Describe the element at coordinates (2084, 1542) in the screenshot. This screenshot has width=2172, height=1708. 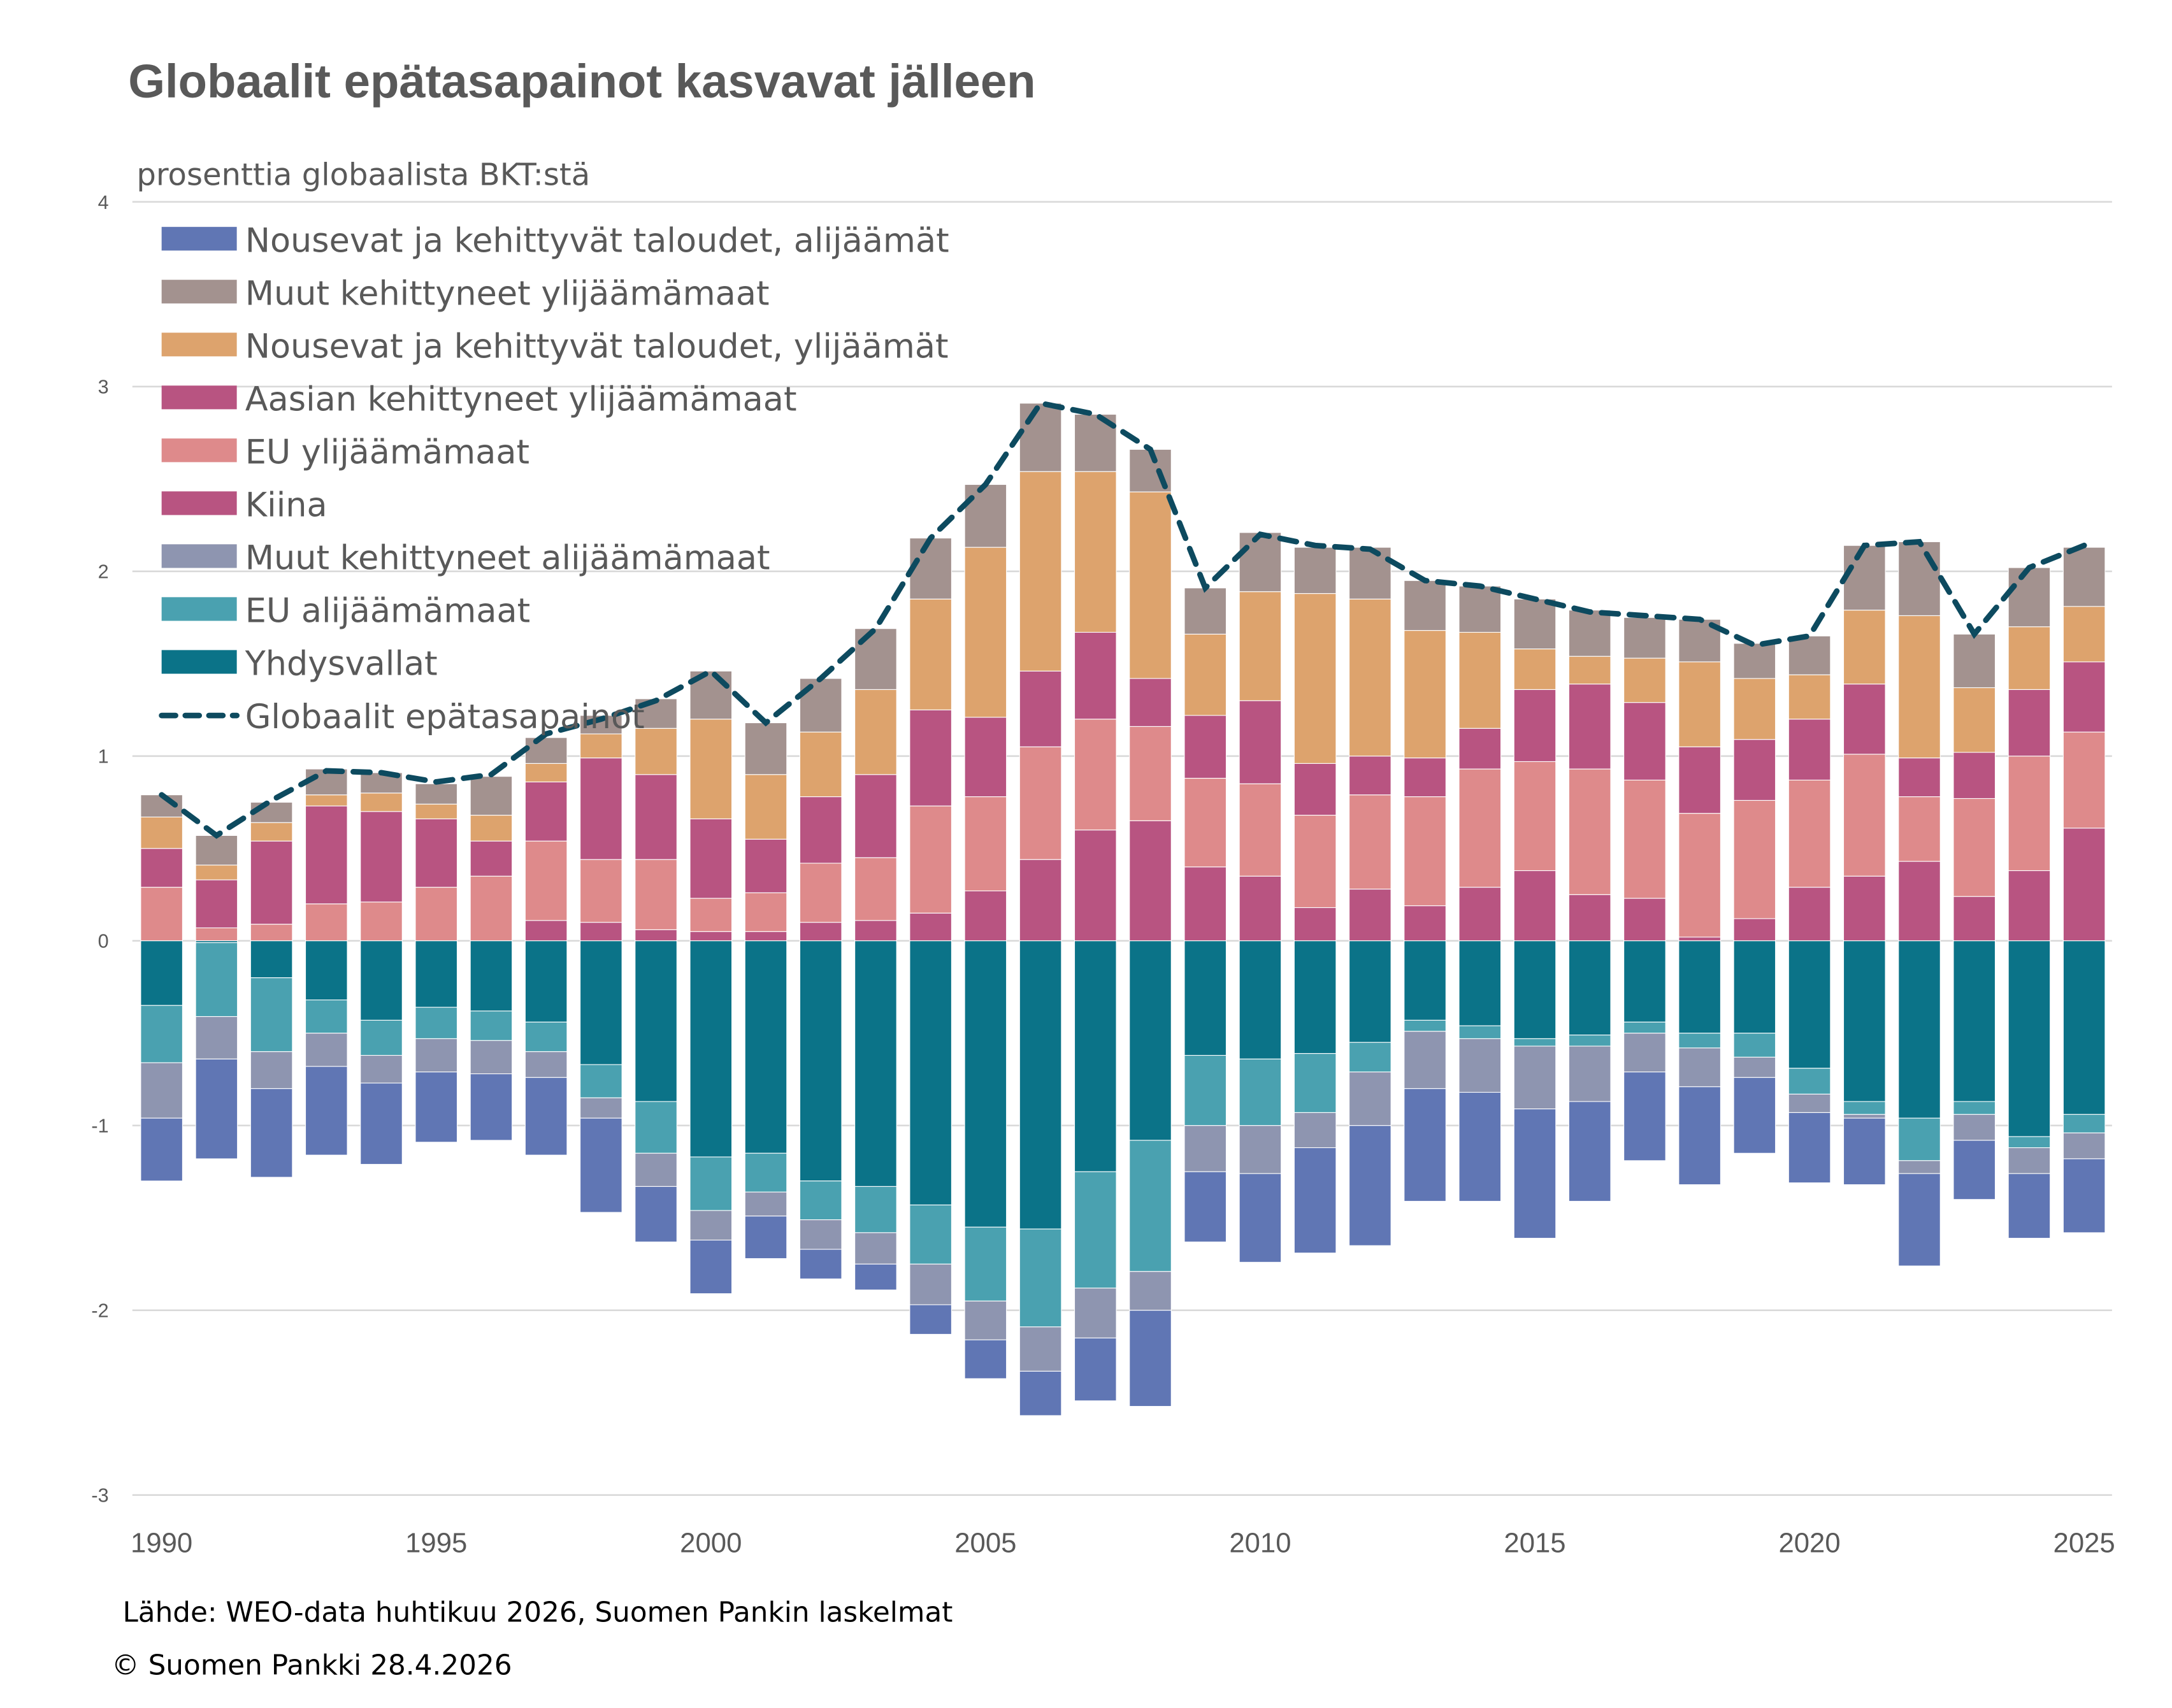
I see `x-tick-label: 2025` at that location.